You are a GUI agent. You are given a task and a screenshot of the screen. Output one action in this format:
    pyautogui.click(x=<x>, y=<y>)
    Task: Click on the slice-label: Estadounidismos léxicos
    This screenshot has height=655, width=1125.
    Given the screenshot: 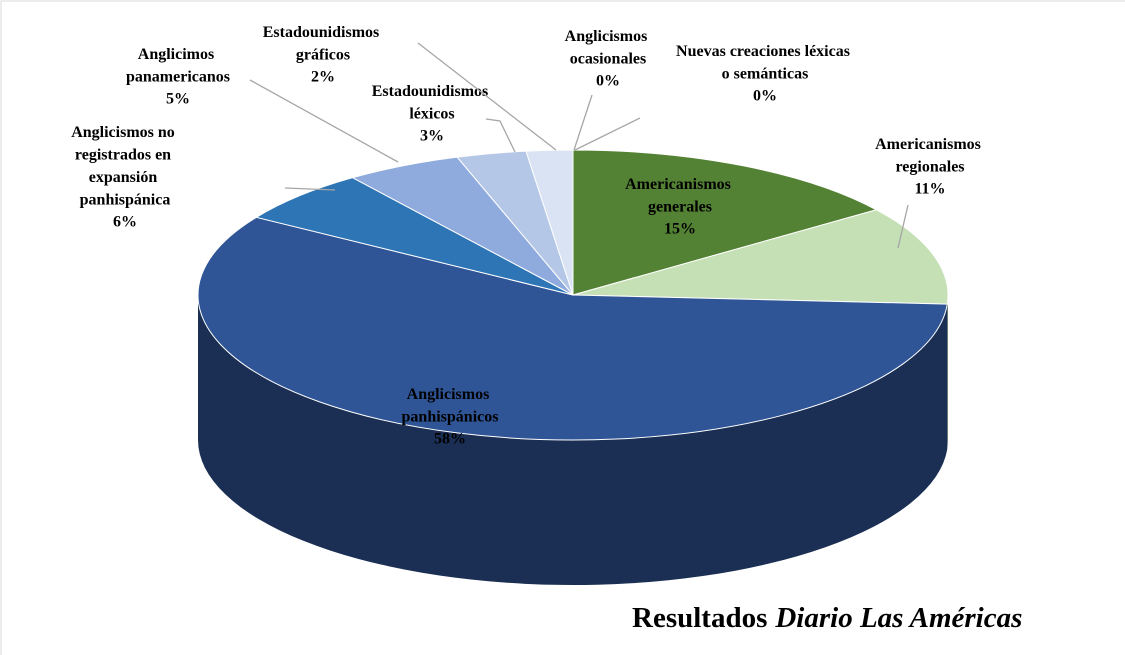 What is the action you would take?
    pyautogui.click(x=432, y=103)
    